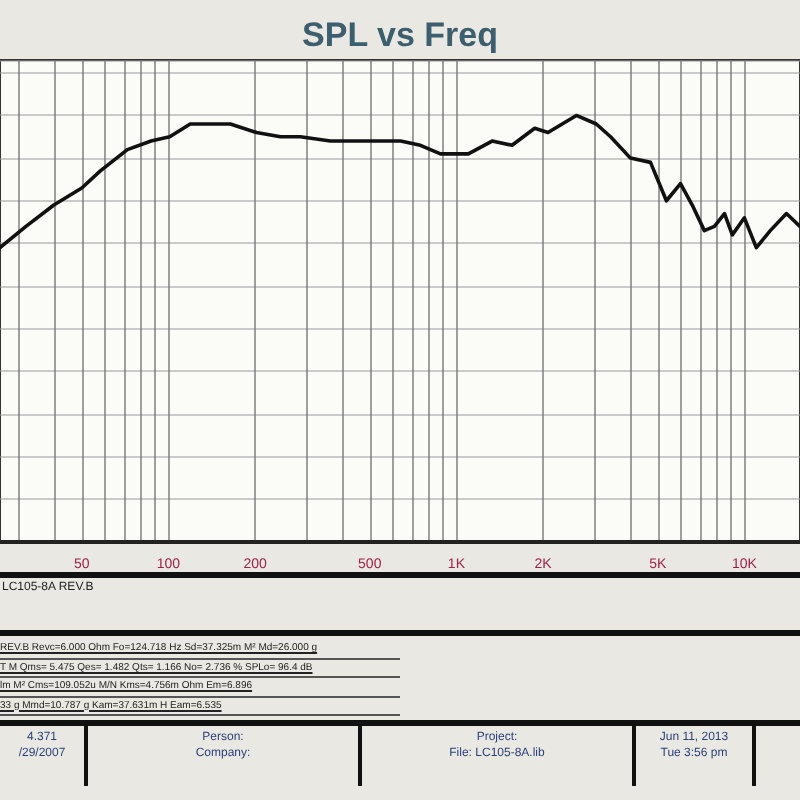 The height and width of the screenshot is (800, 800). I want to click on chart-title: SPL vs Freq, so click(400, 35).